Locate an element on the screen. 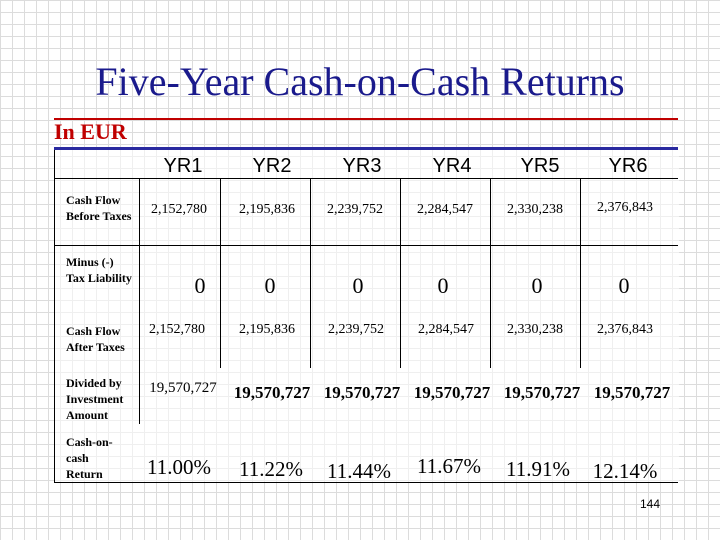 The image size is (720, 540). cell-r1-yr3: 2,239,752 is located at coordinates (355, 209).